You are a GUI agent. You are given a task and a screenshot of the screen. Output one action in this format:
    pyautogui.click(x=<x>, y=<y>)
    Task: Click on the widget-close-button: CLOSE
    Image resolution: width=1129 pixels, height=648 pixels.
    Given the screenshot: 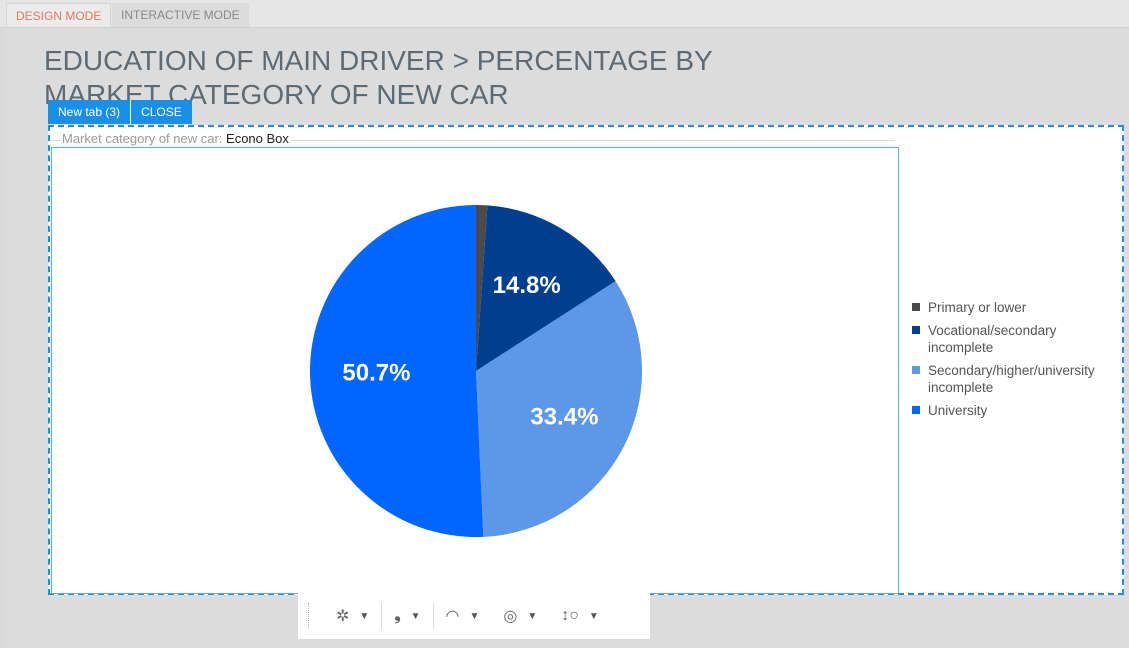 What is the action you would take?
    pyautogui.click(x=161, y=112)
    